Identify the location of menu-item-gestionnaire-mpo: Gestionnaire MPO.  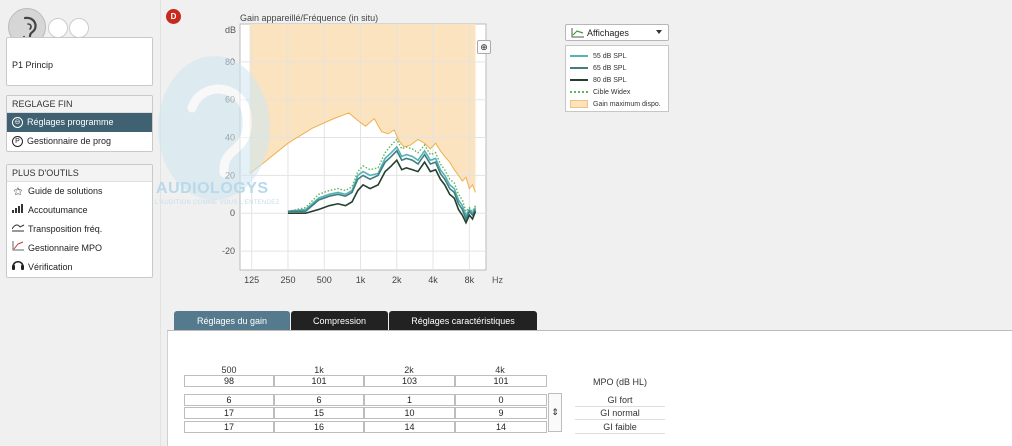
(79, 248).